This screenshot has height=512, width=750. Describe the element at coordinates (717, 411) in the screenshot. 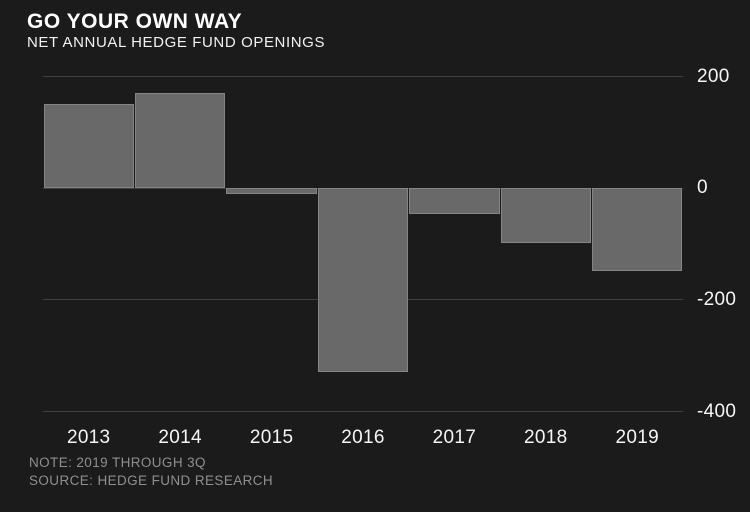

I see `y-axis-label--400: -400` at that location.